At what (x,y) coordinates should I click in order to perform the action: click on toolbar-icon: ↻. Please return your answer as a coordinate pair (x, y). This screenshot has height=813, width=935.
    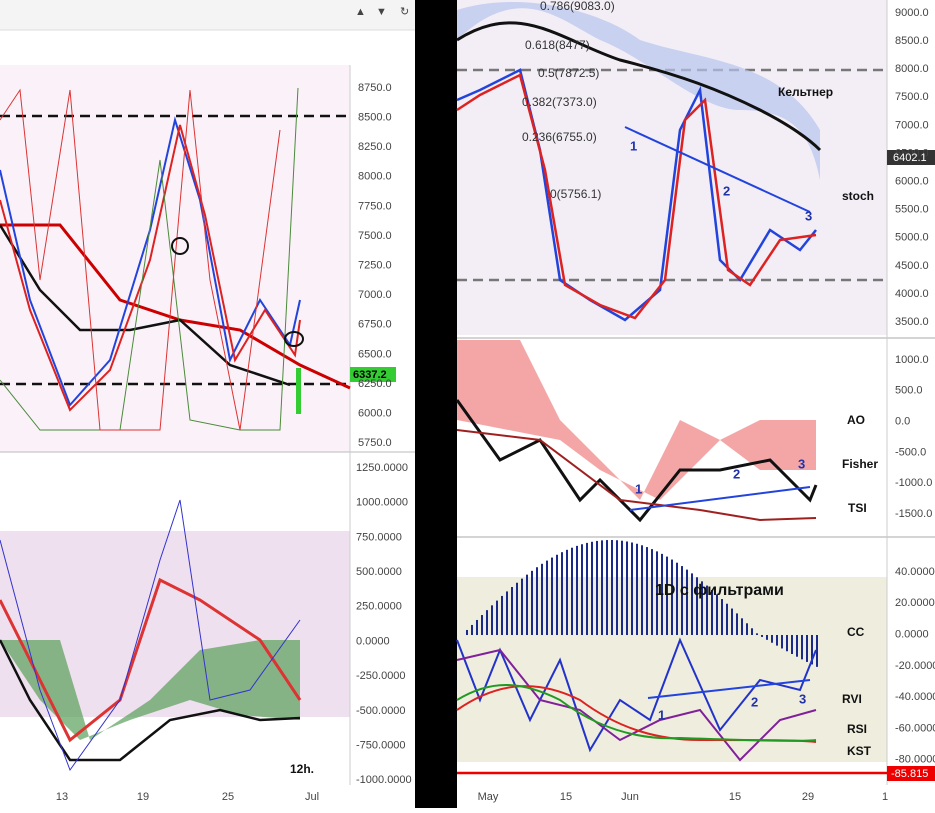
    Looking at the image, I should click on (404, 12).